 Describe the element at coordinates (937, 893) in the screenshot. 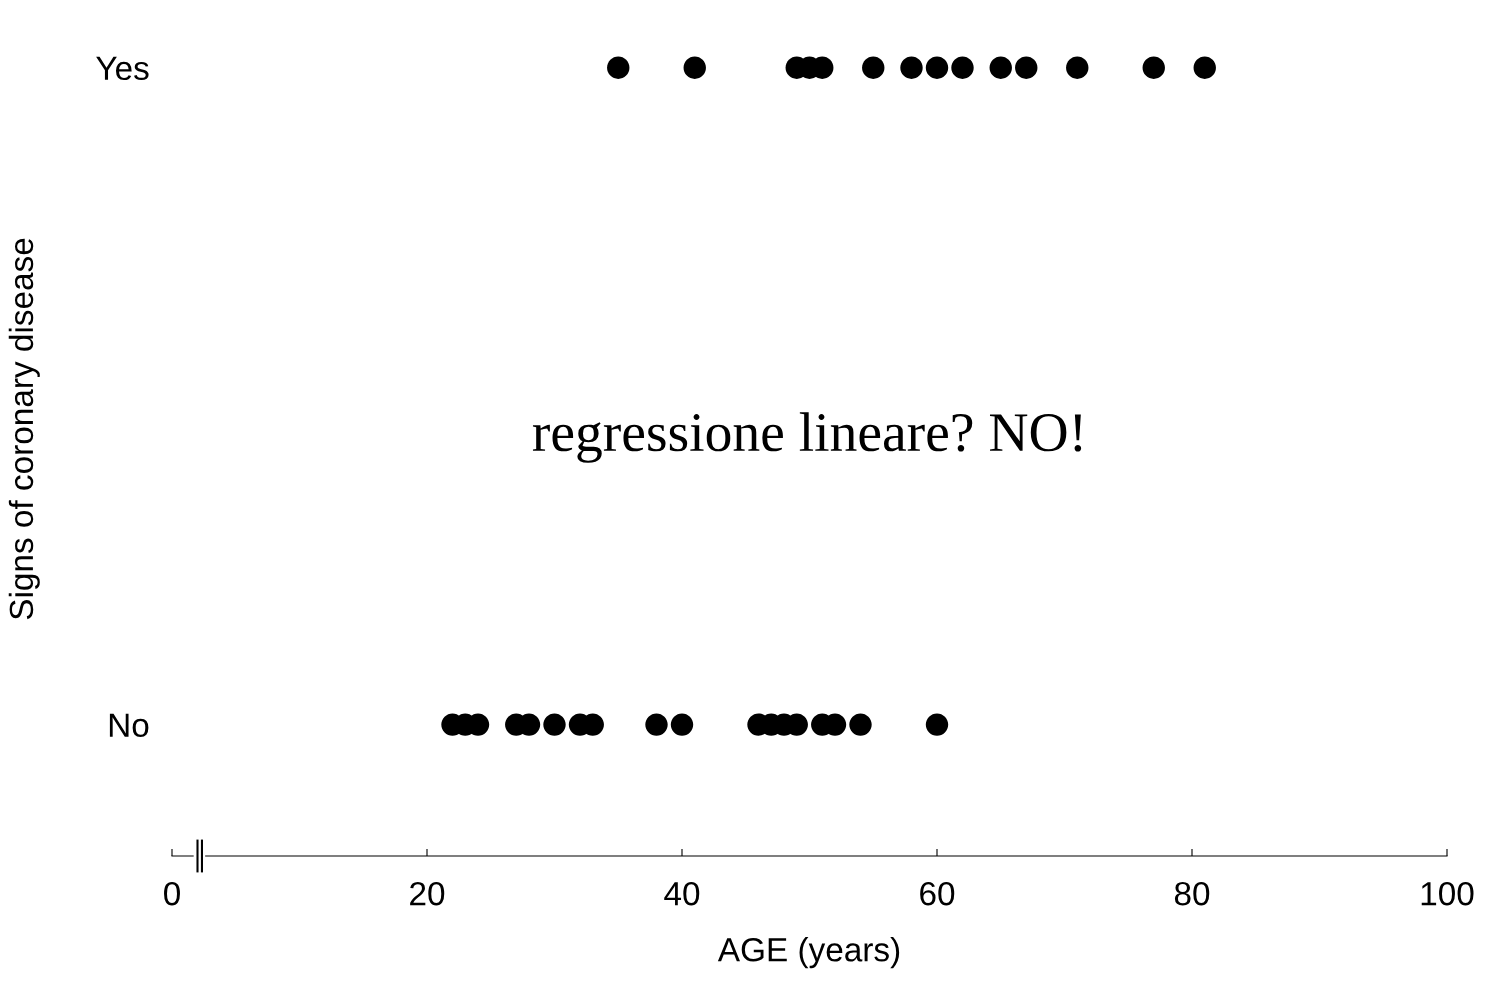

I see `x-tick-label: 60` at that location.